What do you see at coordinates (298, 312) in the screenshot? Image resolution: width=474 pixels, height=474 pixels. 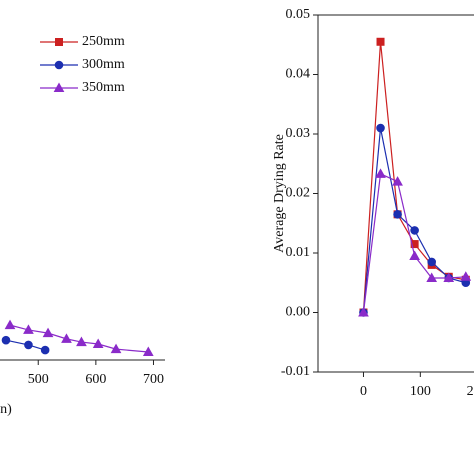 I see `y-tick-label: 0.00` at bounding box center [298, 312].